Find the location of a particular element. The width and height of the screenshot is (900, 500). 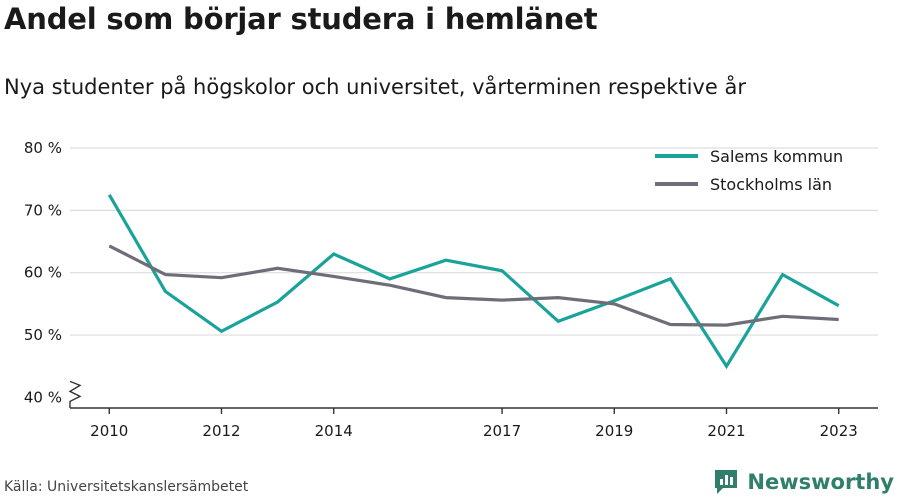

x-tick-label: 2014 is located at coordinates (334, 431).